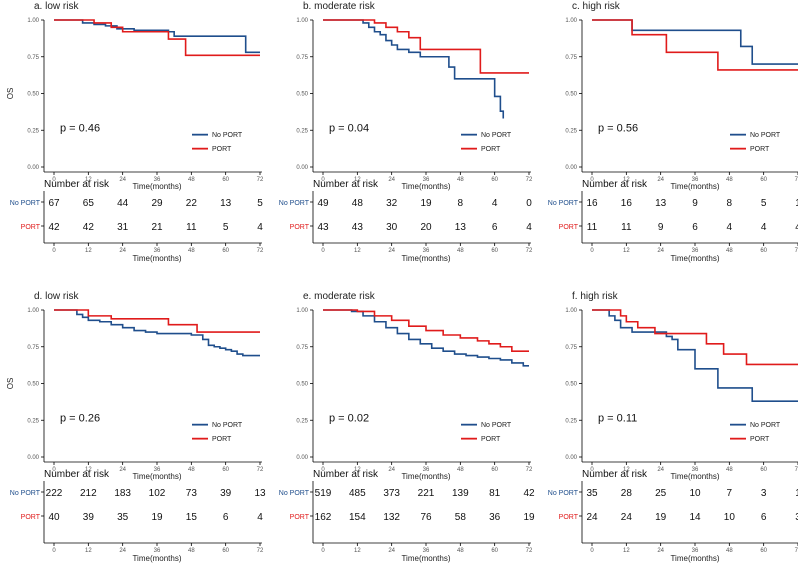  What do you see at coordinates (796, 203) in the screenshot?
I see `risk-count: 1` at bounding box center [796, 203].